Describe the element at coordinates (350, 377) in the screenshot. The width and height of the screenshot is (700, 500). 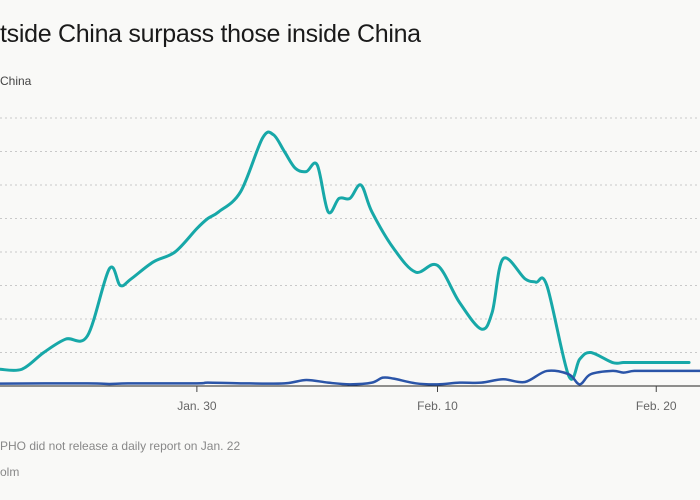
I see `series-line-blue` at that location.